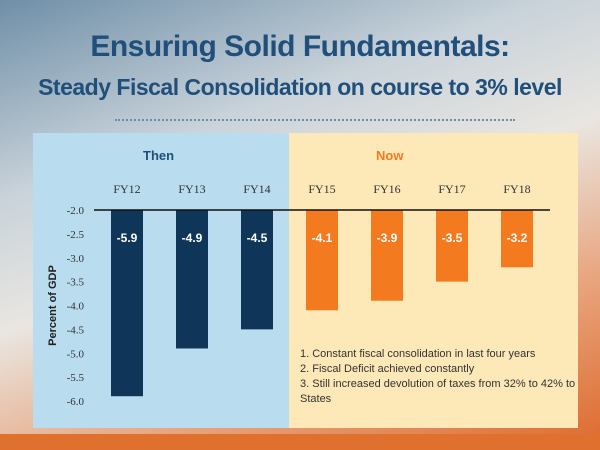  Describe the element at coordinates (159, 155) in the screenshot. I see `then-label: Then` at that location.